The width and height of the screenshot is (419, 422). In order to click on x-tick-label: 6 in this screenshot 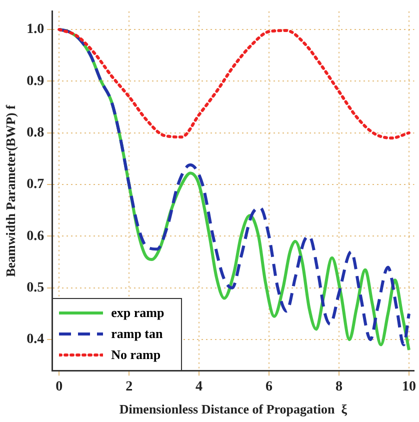, I will do `click(269, 387)`.